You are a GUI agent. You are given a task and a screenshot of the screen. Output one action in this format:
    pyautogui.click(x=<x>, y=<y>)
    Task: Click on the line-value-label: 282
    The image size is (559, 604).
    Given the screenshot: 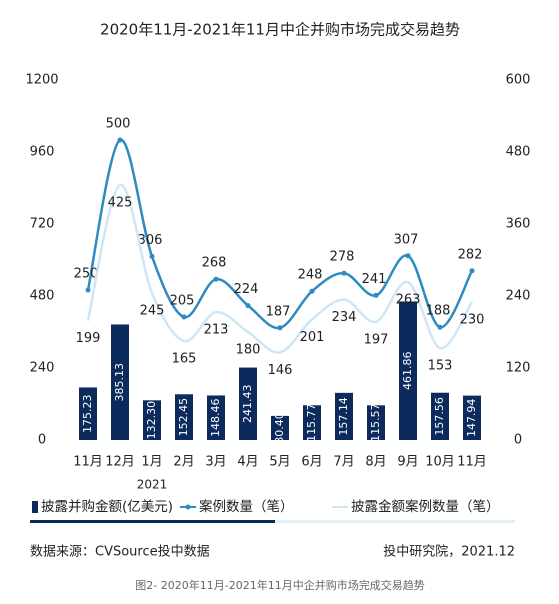 What is the action you would take?
    pyautogui.click(x=470, y=254)
    